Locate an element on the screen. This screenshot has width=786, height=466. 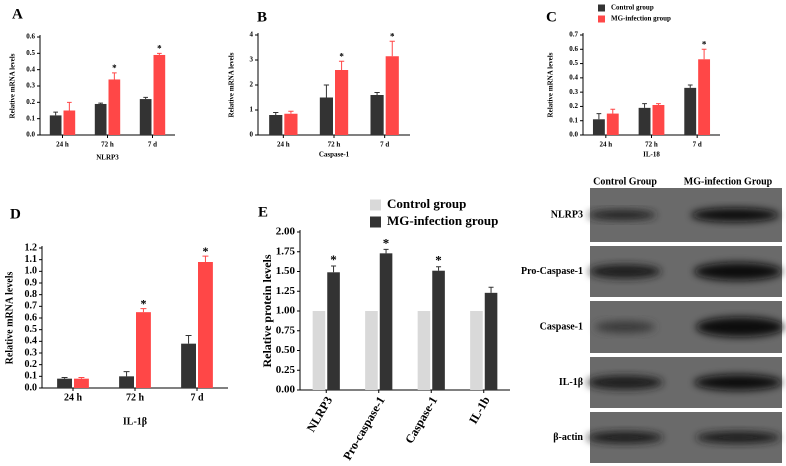
y-tick-label: 4 is located at coordinates (252, 35).